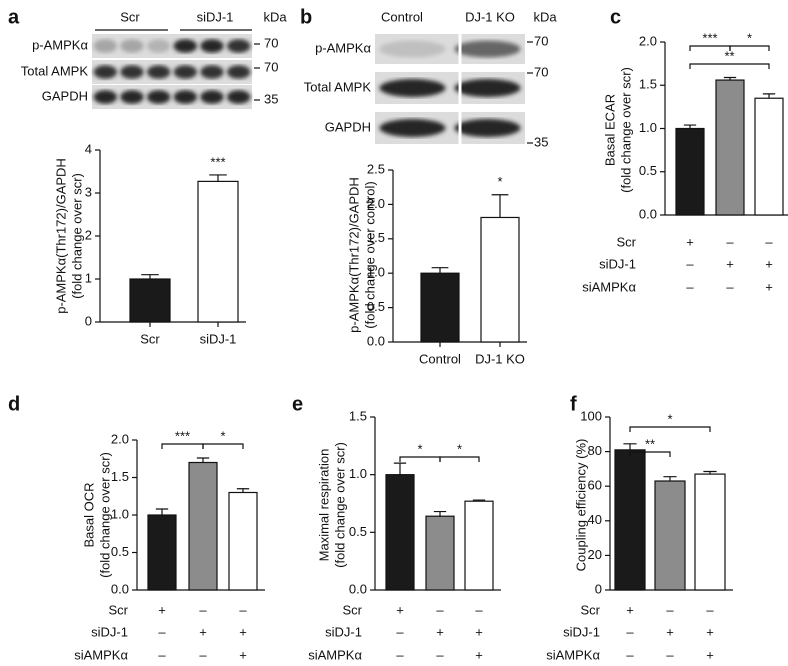  I want to click on panel-letter: d, so click(14, 404).